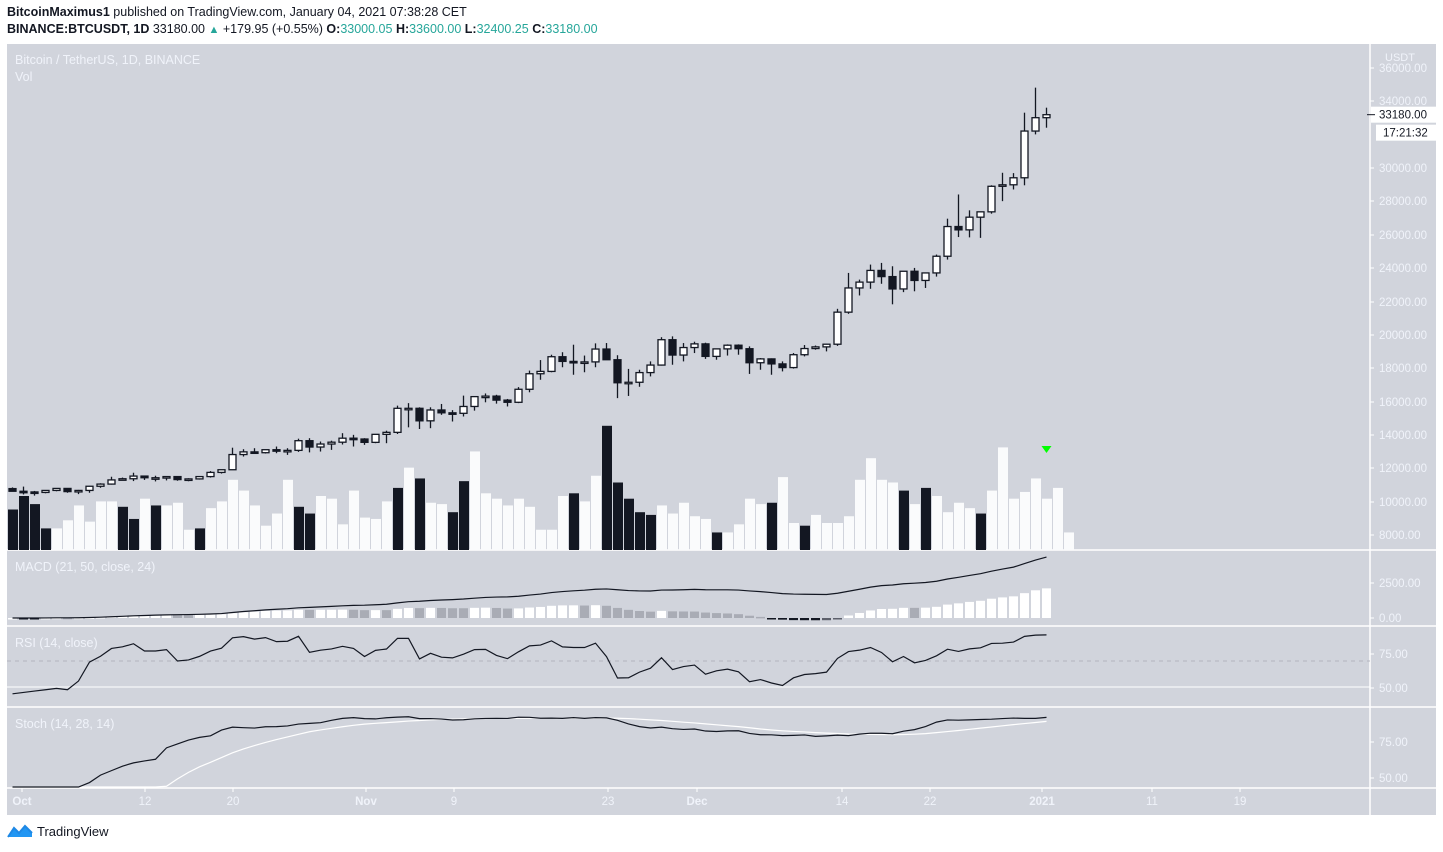 Image resolution: width=1443 pixels, height=852 pixels. What do you see at coordinates (629, 798) in the screenshot?
I see `time-axis: Oct 12 20 Nov 9 23 Dec 14 22 2021 11 19` at bounding box center [629, 798].